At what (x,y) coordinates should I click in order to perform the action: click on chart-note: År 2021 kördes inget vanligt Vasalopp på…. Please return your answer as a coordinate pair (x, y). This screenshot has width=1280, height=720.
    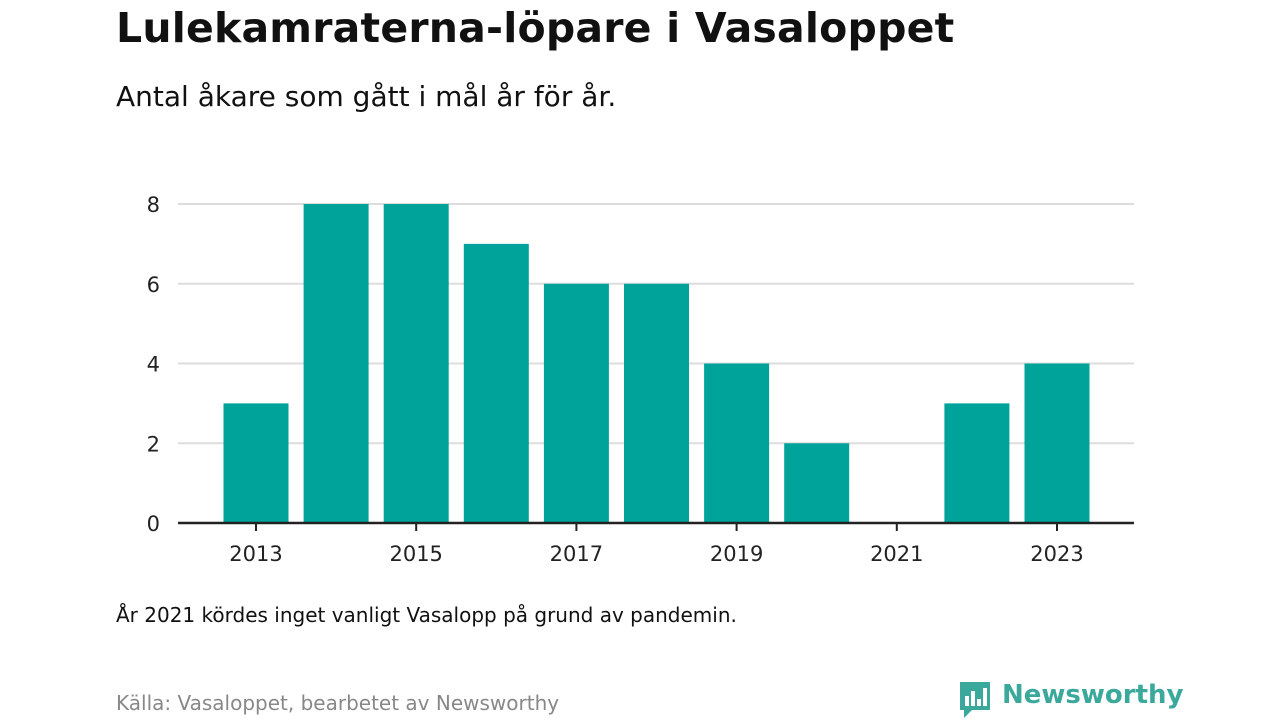
    Looking at the image, I should click on (426, 615).